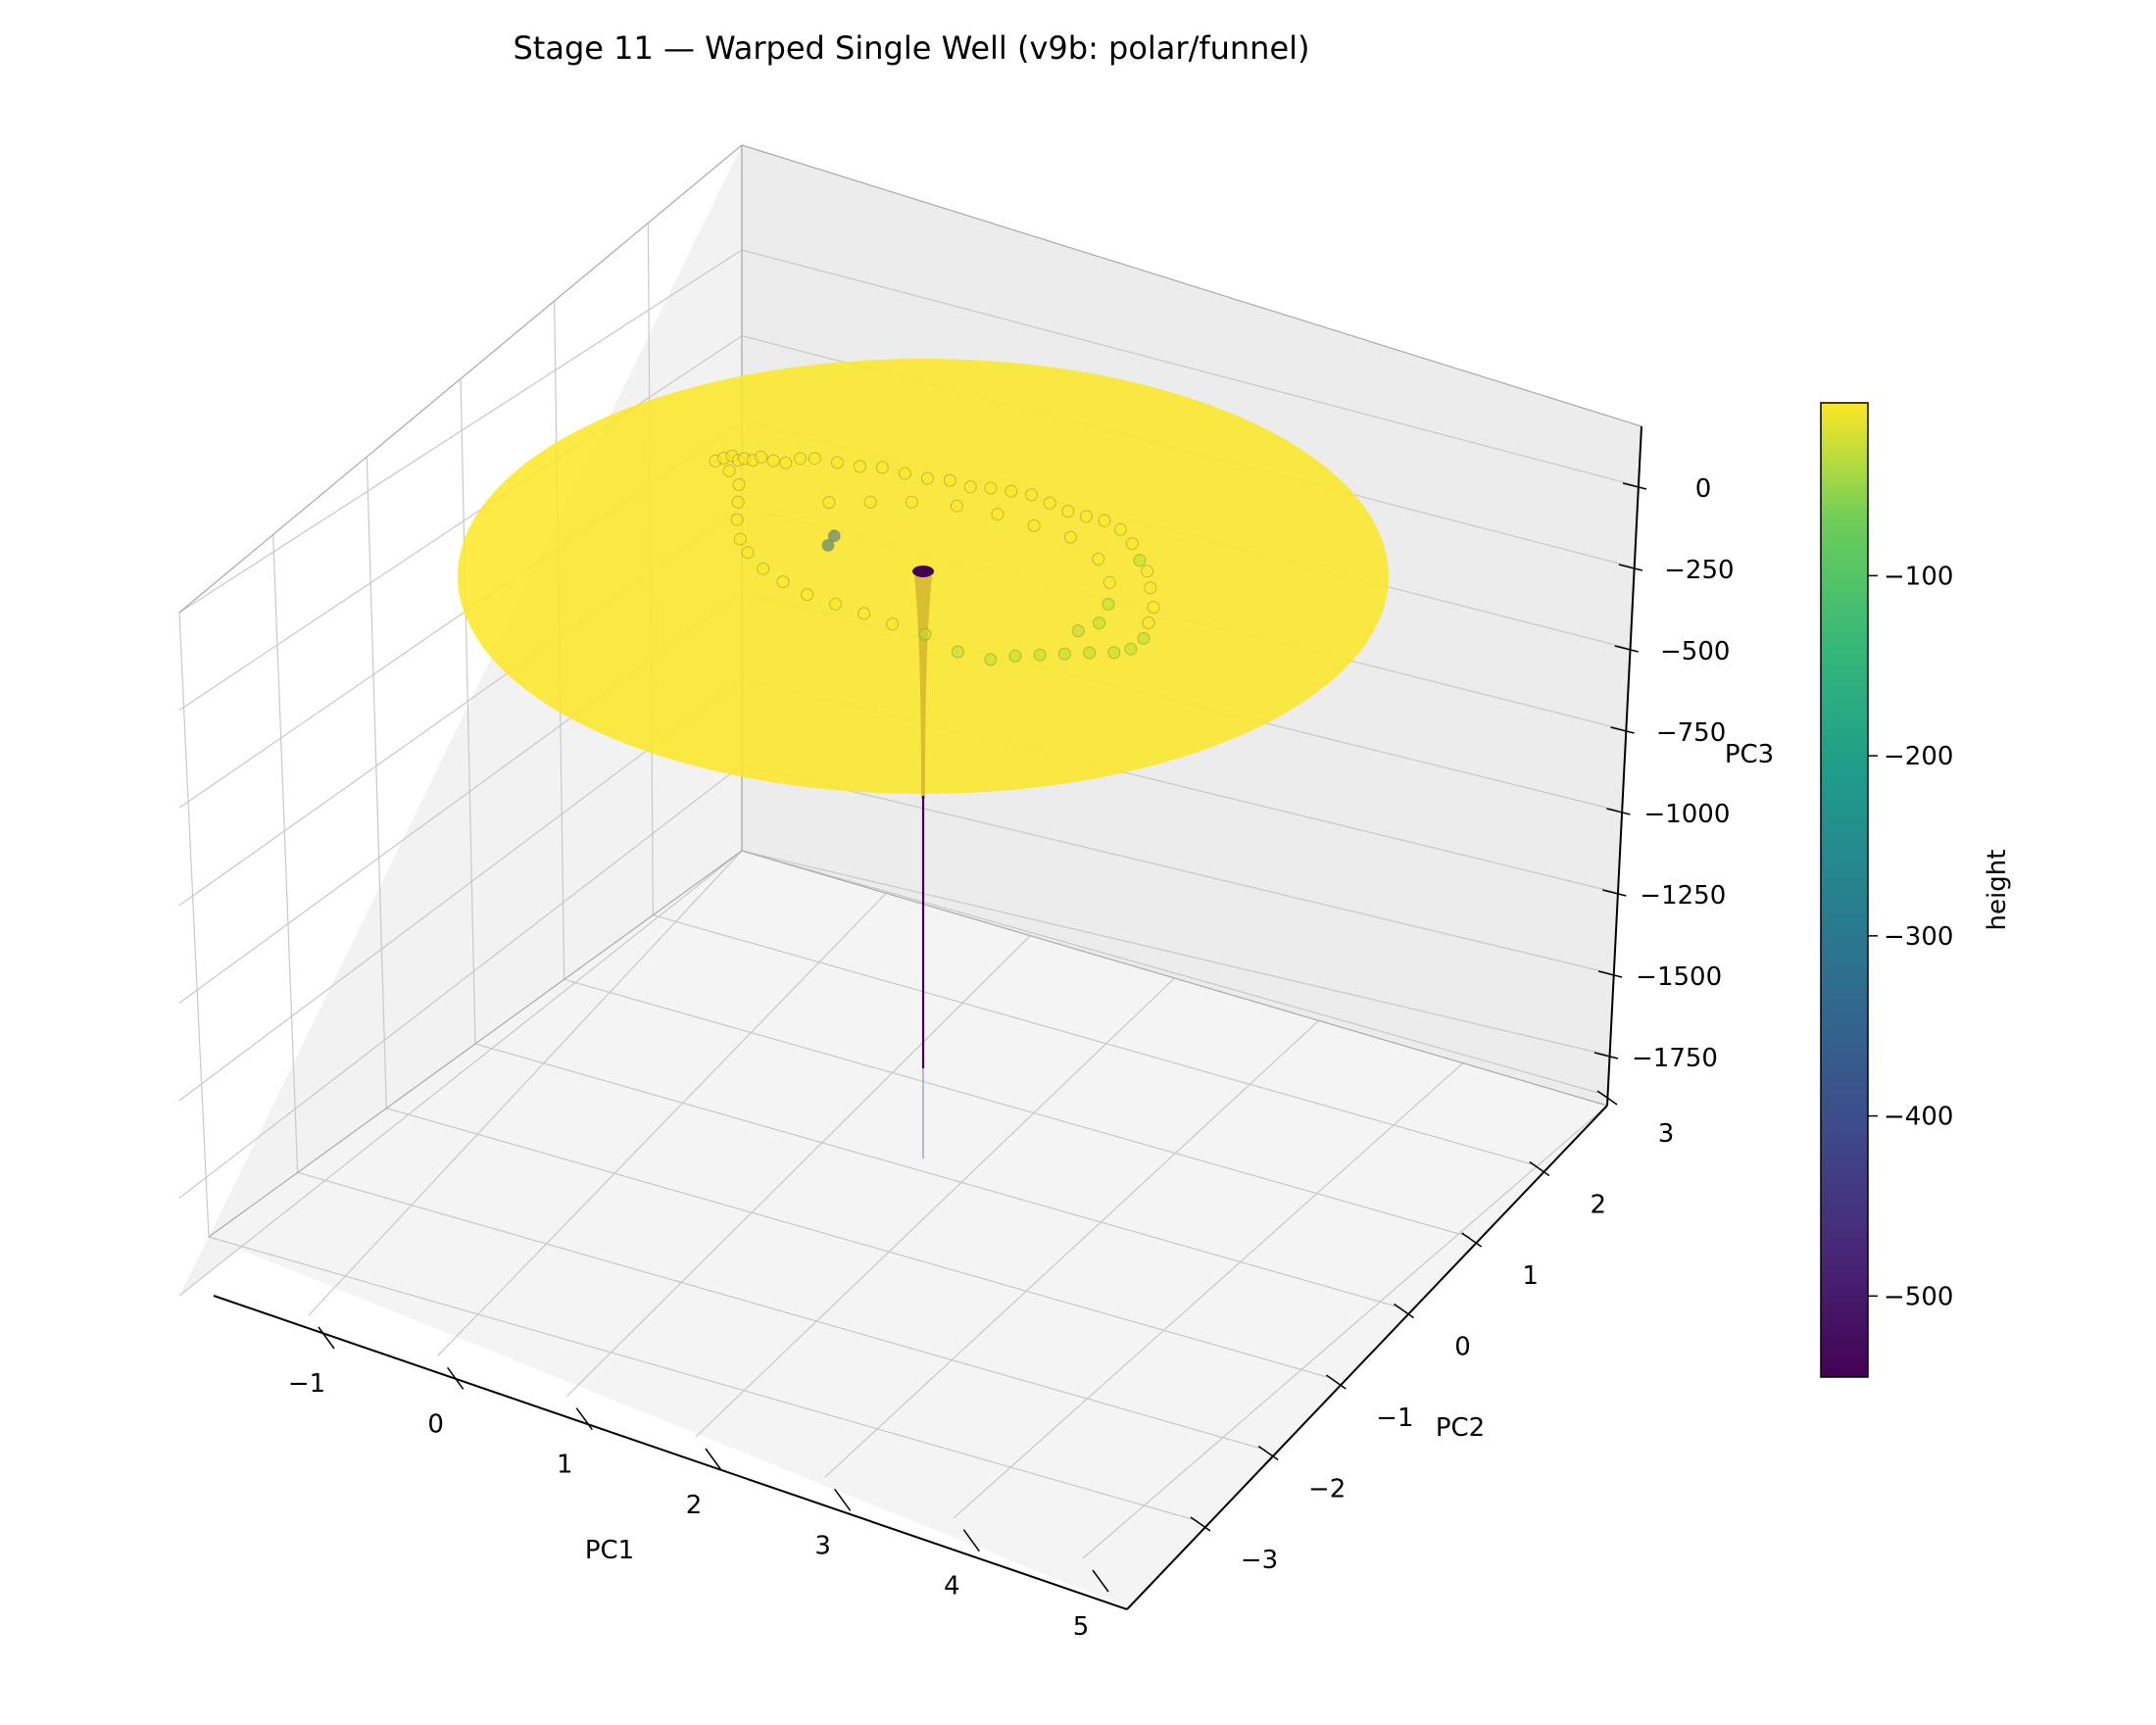 The image size is (2156, 1725). Describe the element at coordinates (694, 1505) in the screenshot. I see `x-tick-label: 2` at that location.